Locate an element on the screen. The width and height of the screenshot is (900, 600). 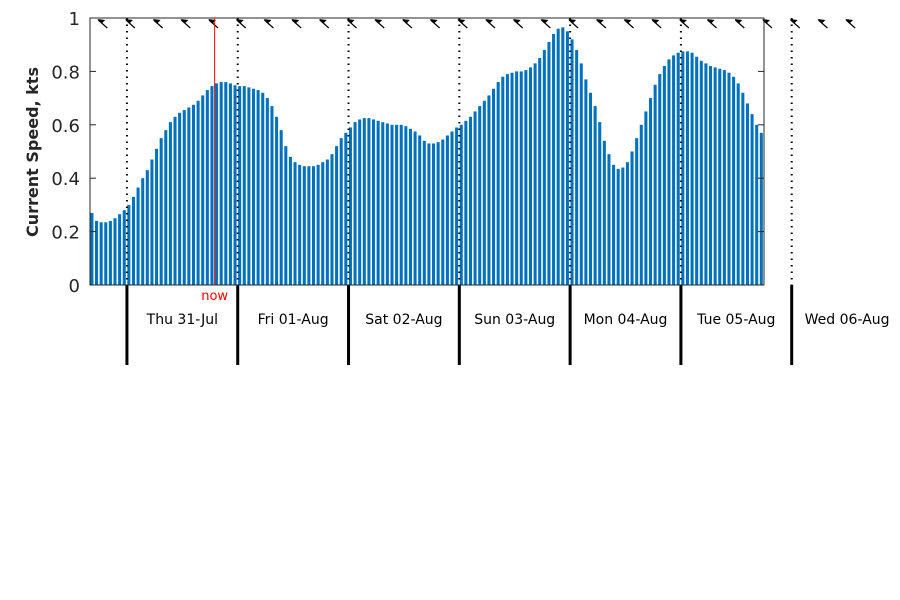
y-tick-label: 0.8 is located at coordinates (65, 72).